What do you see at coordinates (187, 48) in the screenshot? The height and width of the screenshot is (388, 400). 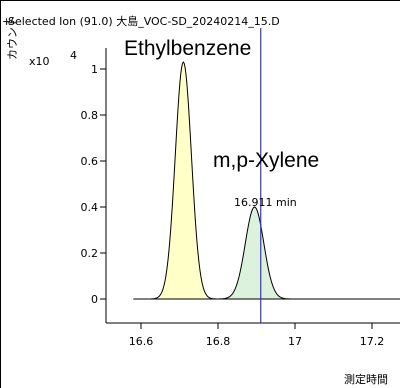 I see `series-label-ethylbenzene: Ethylbenzene` at bounding box center [187, 48].